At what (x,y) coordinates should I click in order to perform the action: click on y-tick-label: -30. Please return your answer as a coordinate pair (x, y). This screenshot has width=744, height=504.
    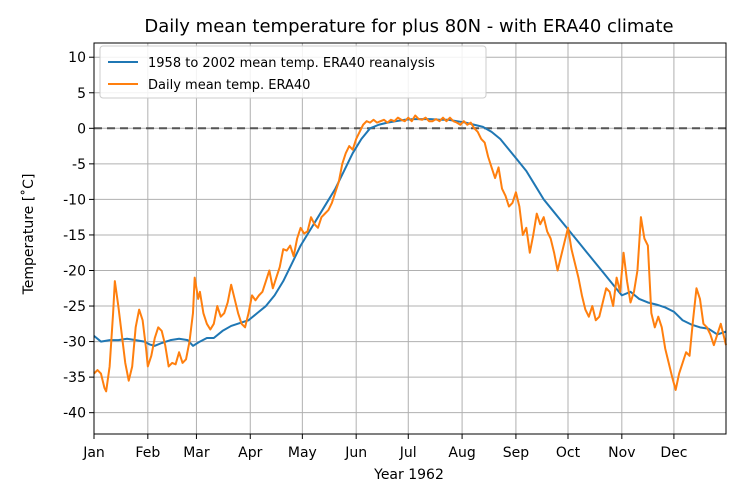
    Looking at the image, I should click on (74, 343).